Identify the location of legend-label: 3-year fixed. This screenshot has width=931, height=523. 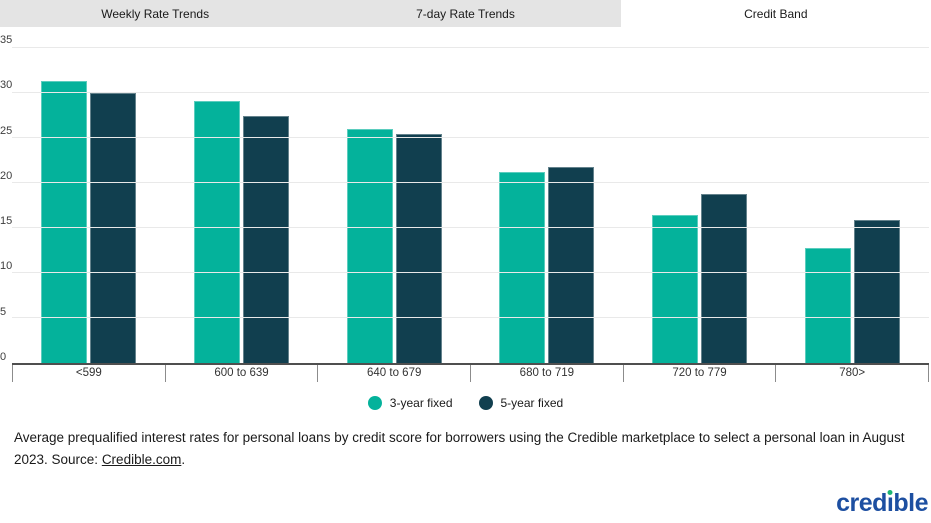
(421, 403).